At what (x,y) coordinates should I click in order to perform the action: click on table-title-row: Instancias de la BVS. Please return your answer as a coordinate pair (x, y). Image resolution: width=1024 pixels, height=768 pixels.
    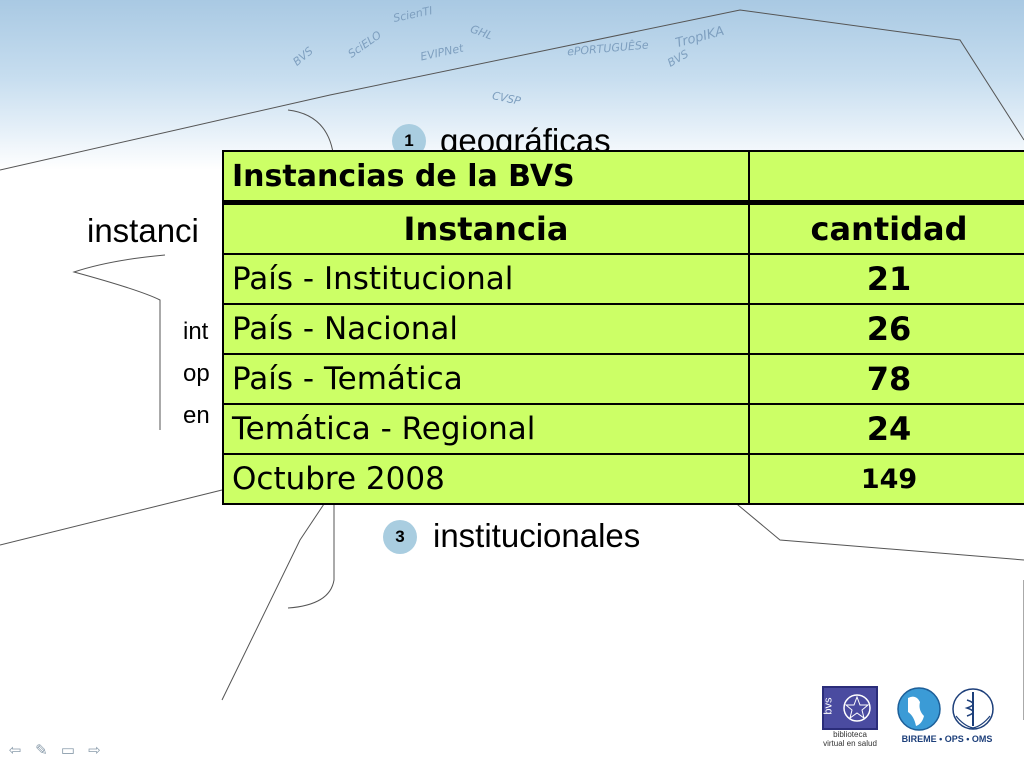
    Looking at the image, I should click on (623, 177).